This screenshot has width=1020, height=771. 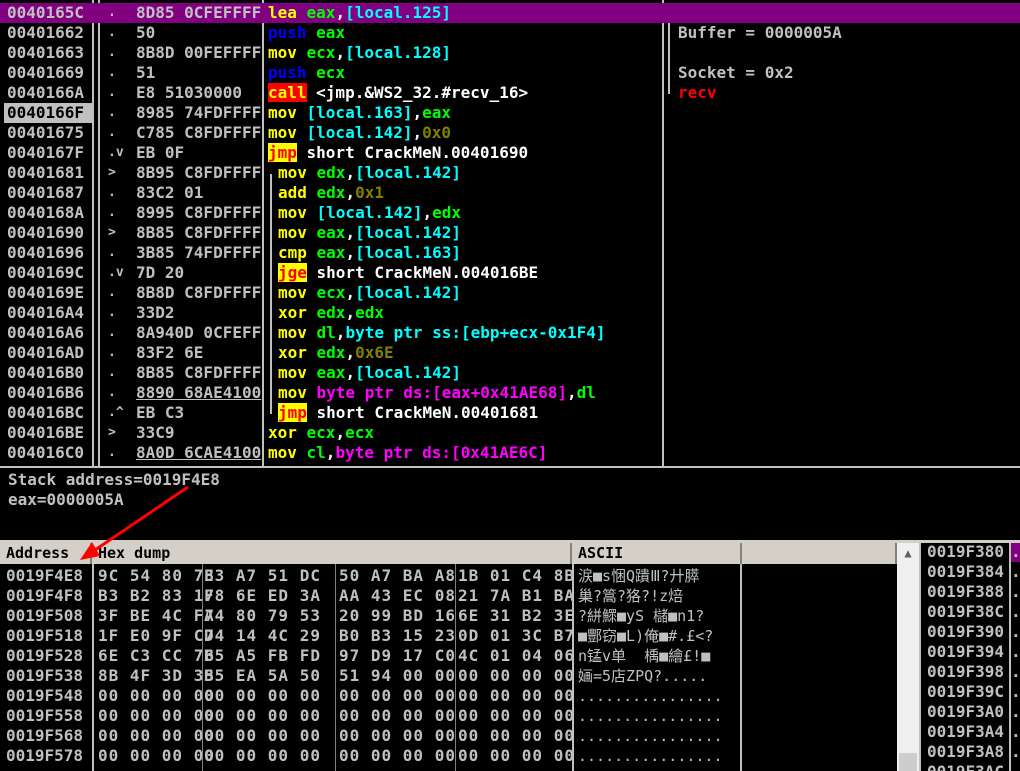 I want to click on dump-bytes: E3 A7 51 DC, so click(x=262, y=575).